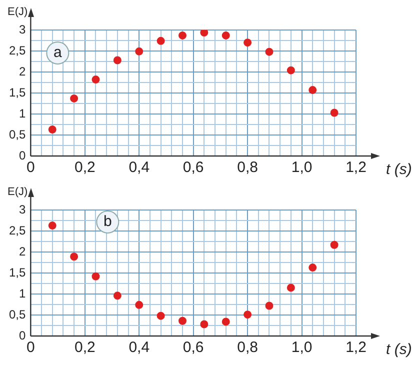  What do you see at coordinates (108, 221) in the screenshot?
I see `annotation: b` at bounding box center [108, 221].